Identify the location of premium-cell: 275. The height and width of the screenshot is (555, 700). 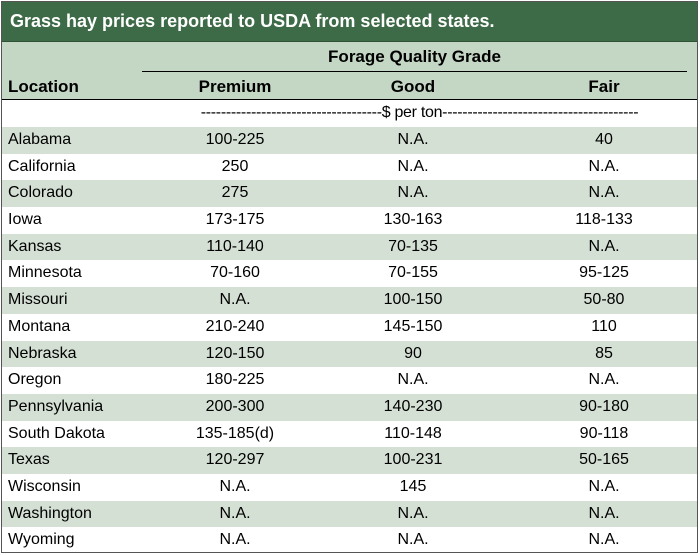
(235, 193).